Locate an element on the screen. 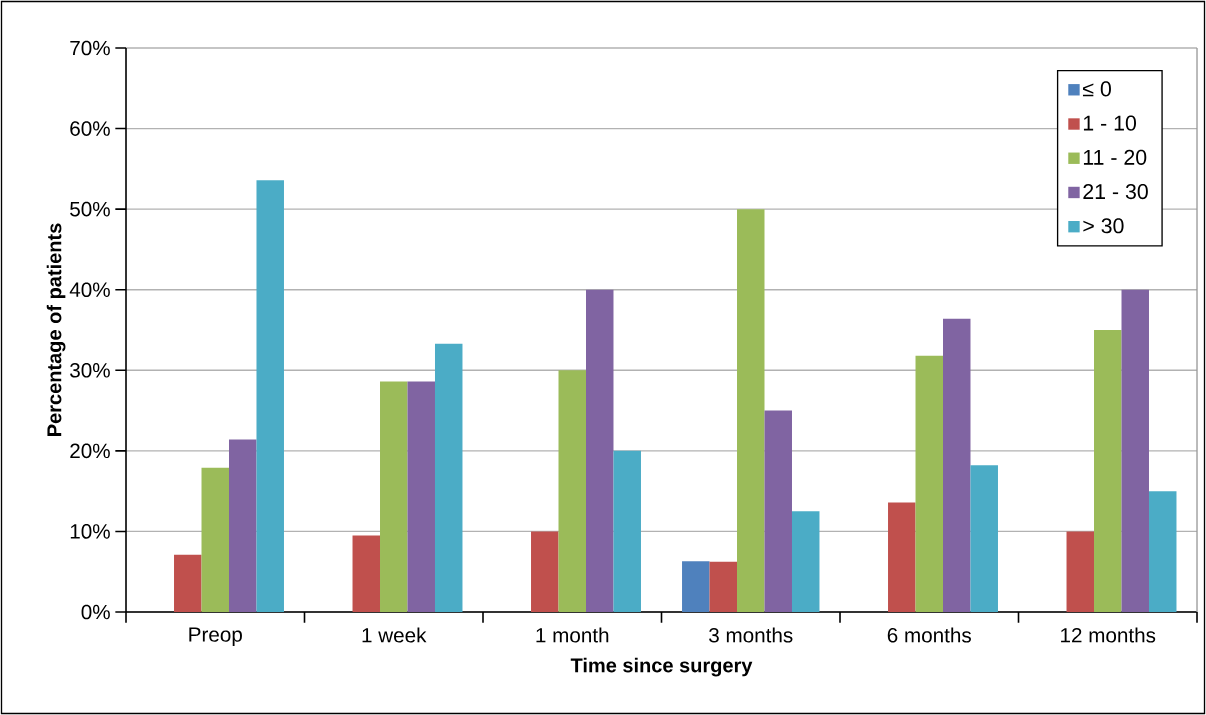  y-axis-title: Percentage of patients is located at coordinates (56, 329).